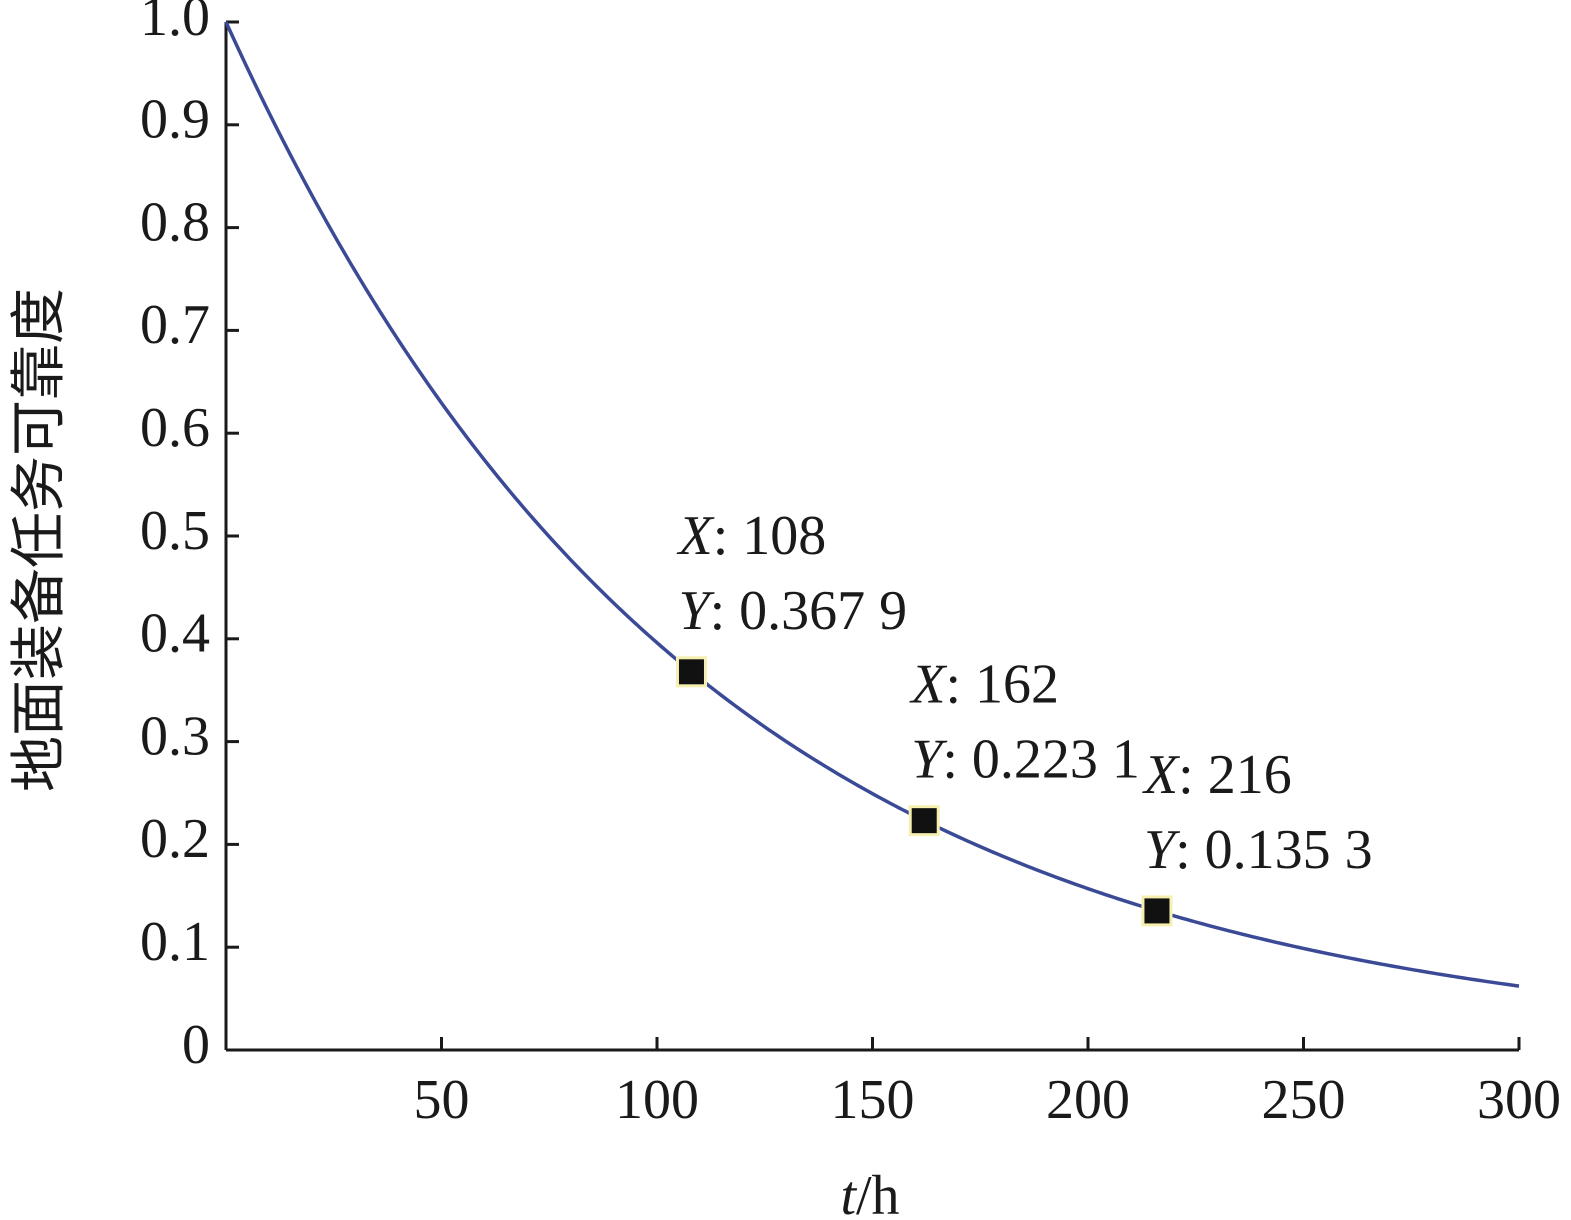 The image size is (1571, 1220). I want to click on y-ticks: 0 0.1 0.2 0.3 0.4 0.5 0.6 0.7 0.8 0.9 1.0, so click(189, 538).